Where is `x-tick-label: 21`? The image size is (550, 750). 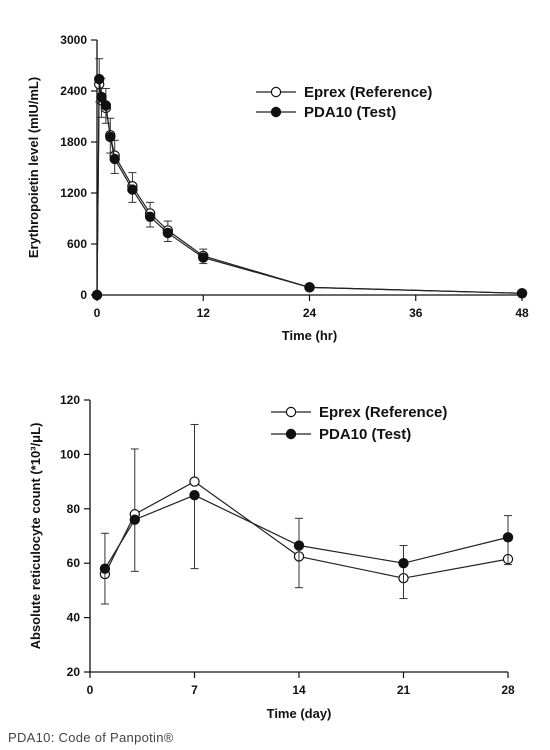
x-tick-label: 21 is located at coordinates (404, 690).